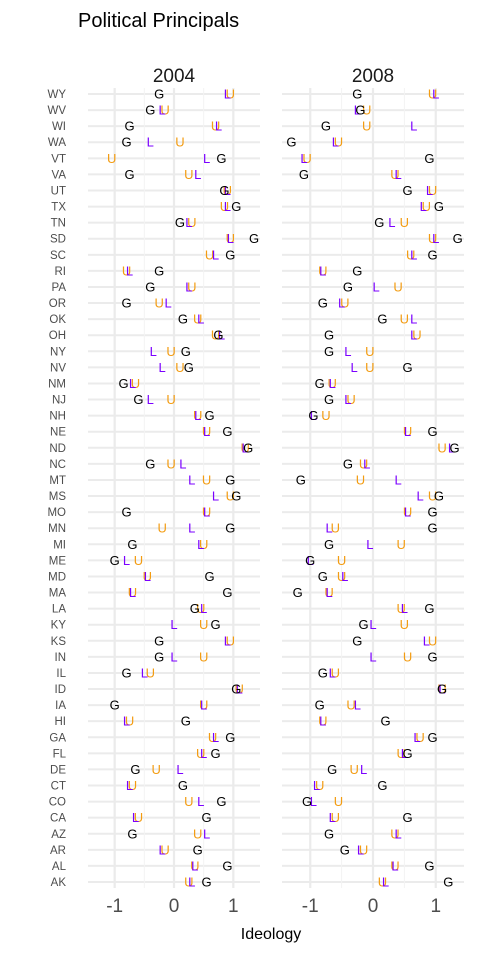 The width and height of the screenshot is (480, 960). I want to click on y-tick-label: ND, so click(57, 449).